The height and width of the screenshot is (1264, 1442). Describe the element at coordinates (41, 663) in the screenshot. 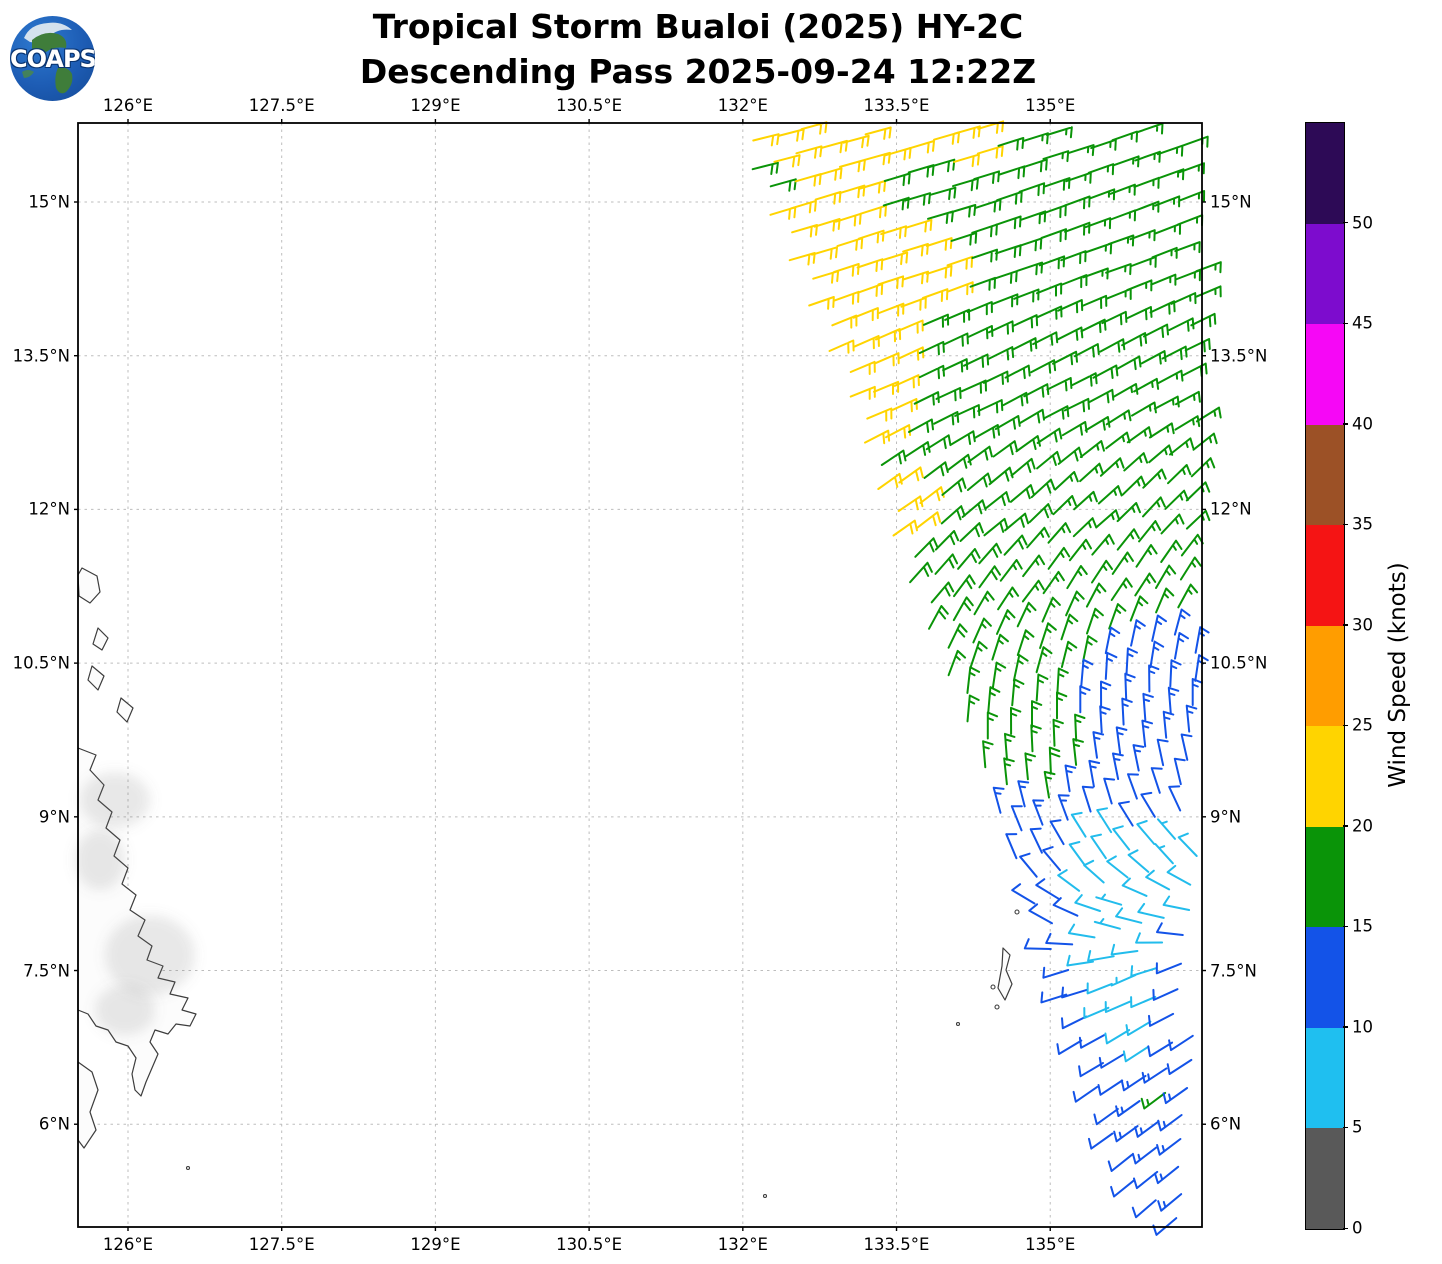

I see `lat-tick-label-left: 10.5°N` at that location.